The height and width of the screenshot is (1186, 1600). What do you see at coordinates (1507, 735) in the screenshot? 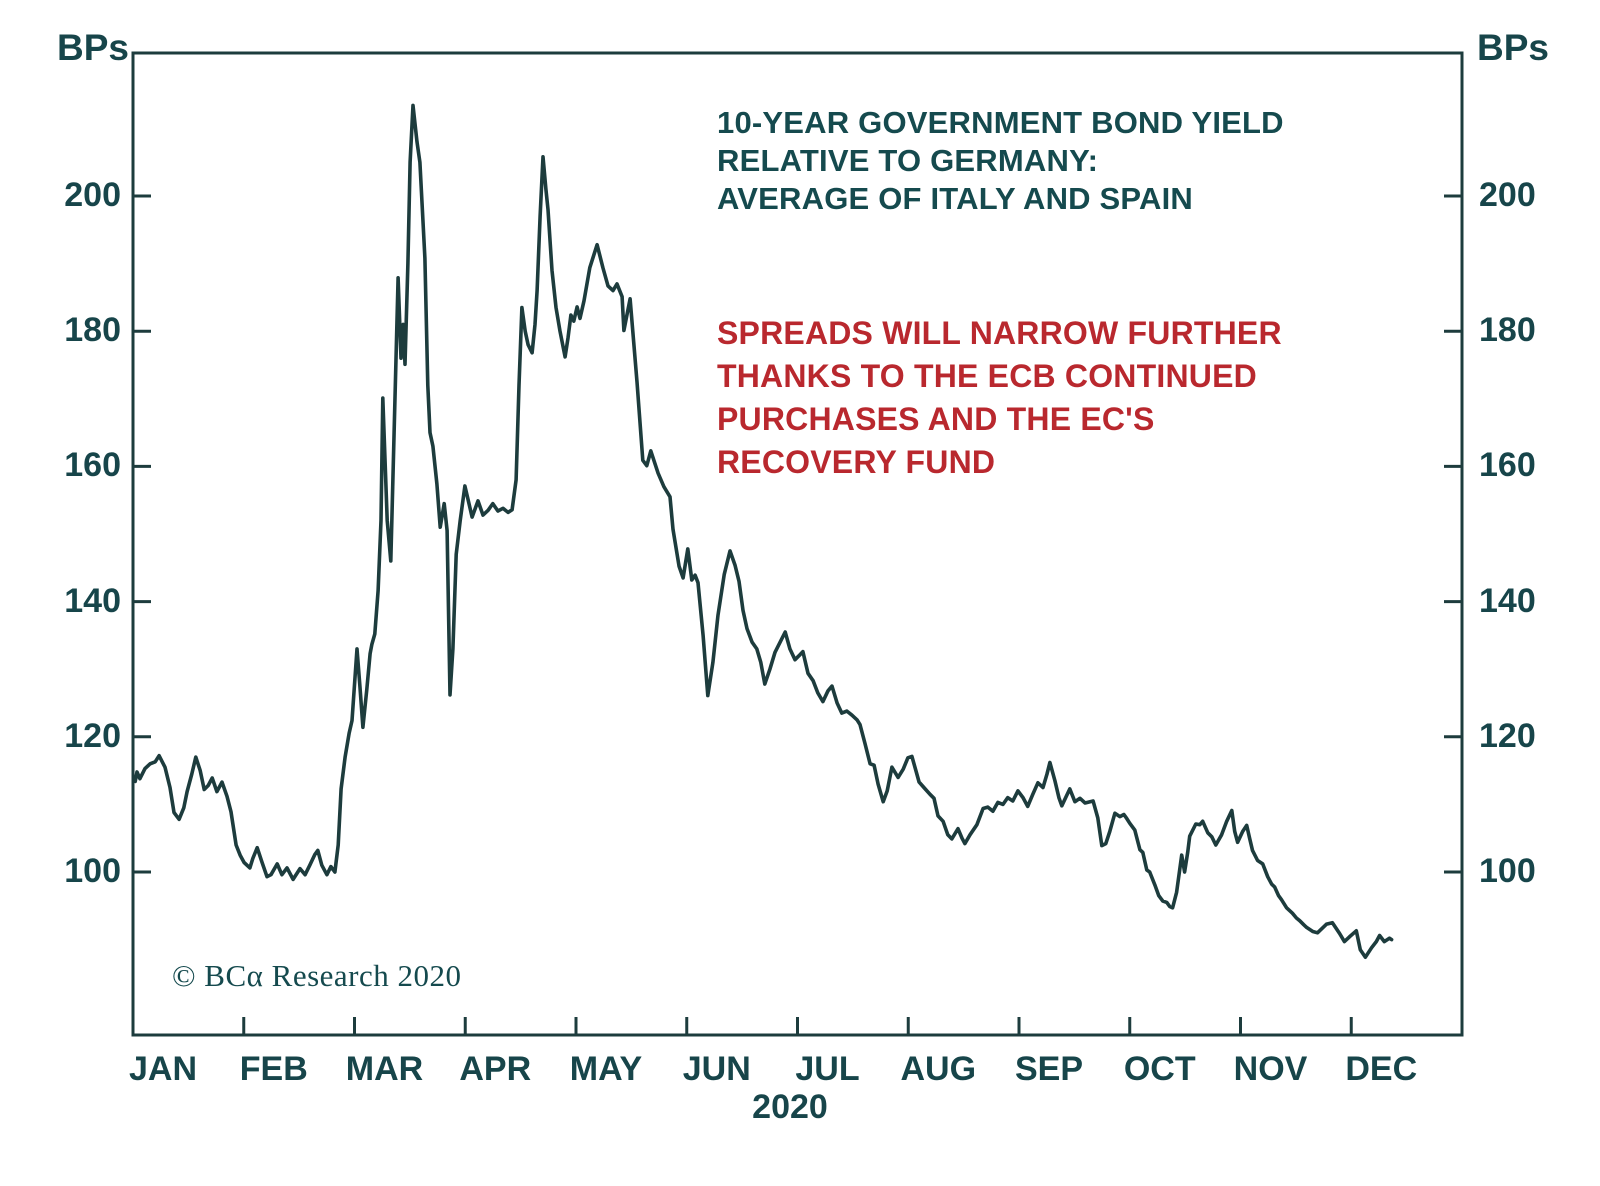
I see `y-tick-label-right-120: 120` at bounding box center [1507, 735].